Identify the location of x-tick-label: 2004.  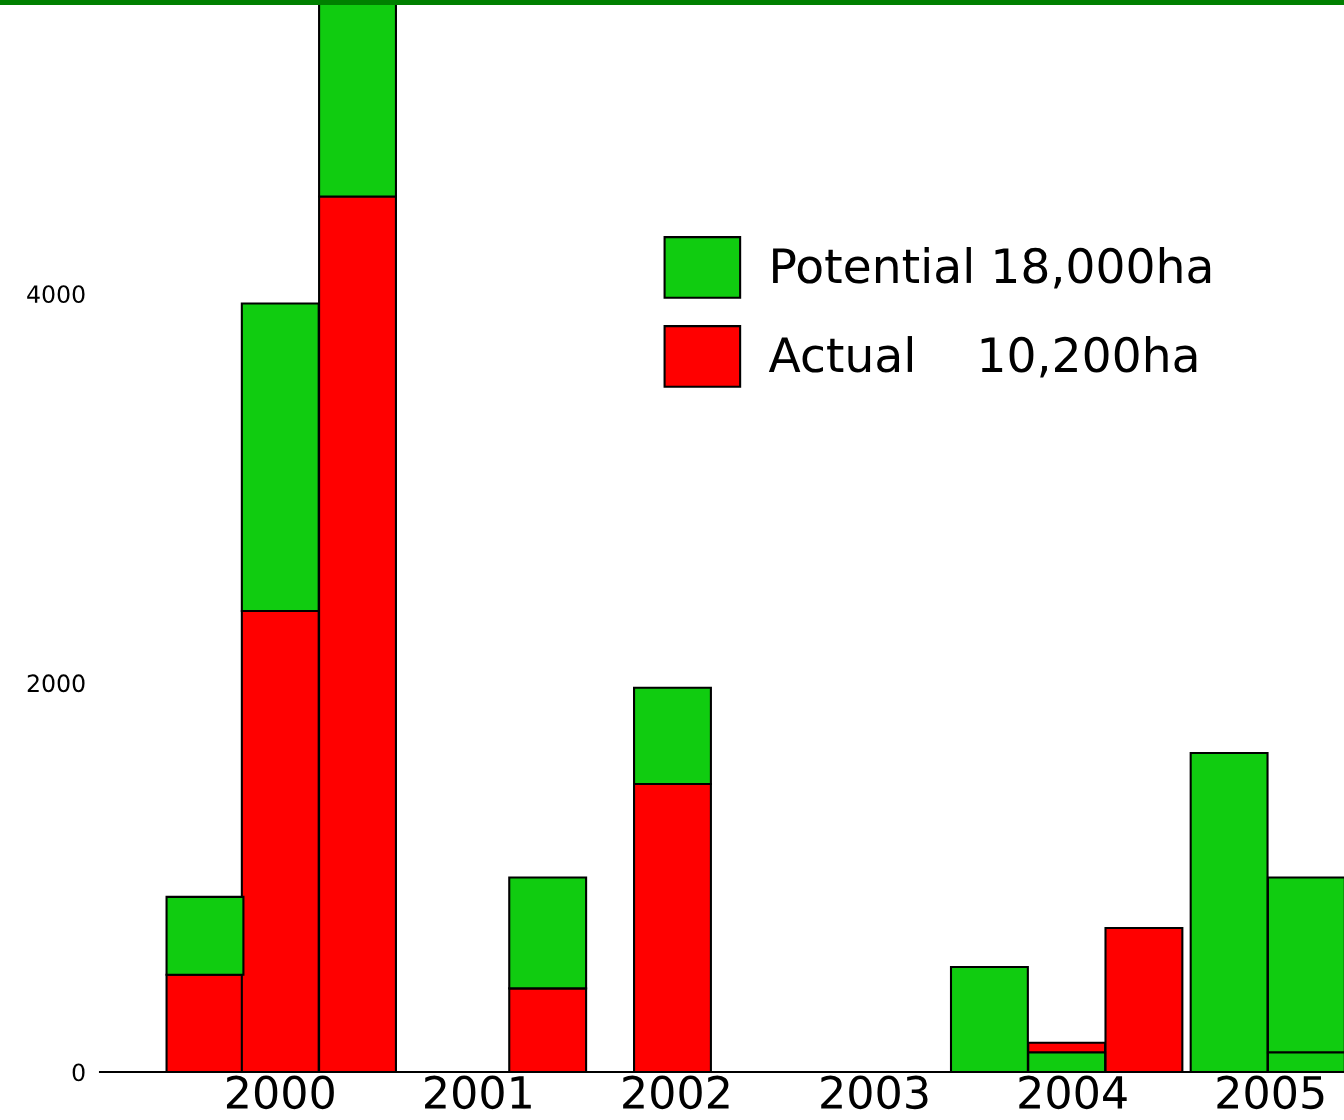
(1073, 1092).